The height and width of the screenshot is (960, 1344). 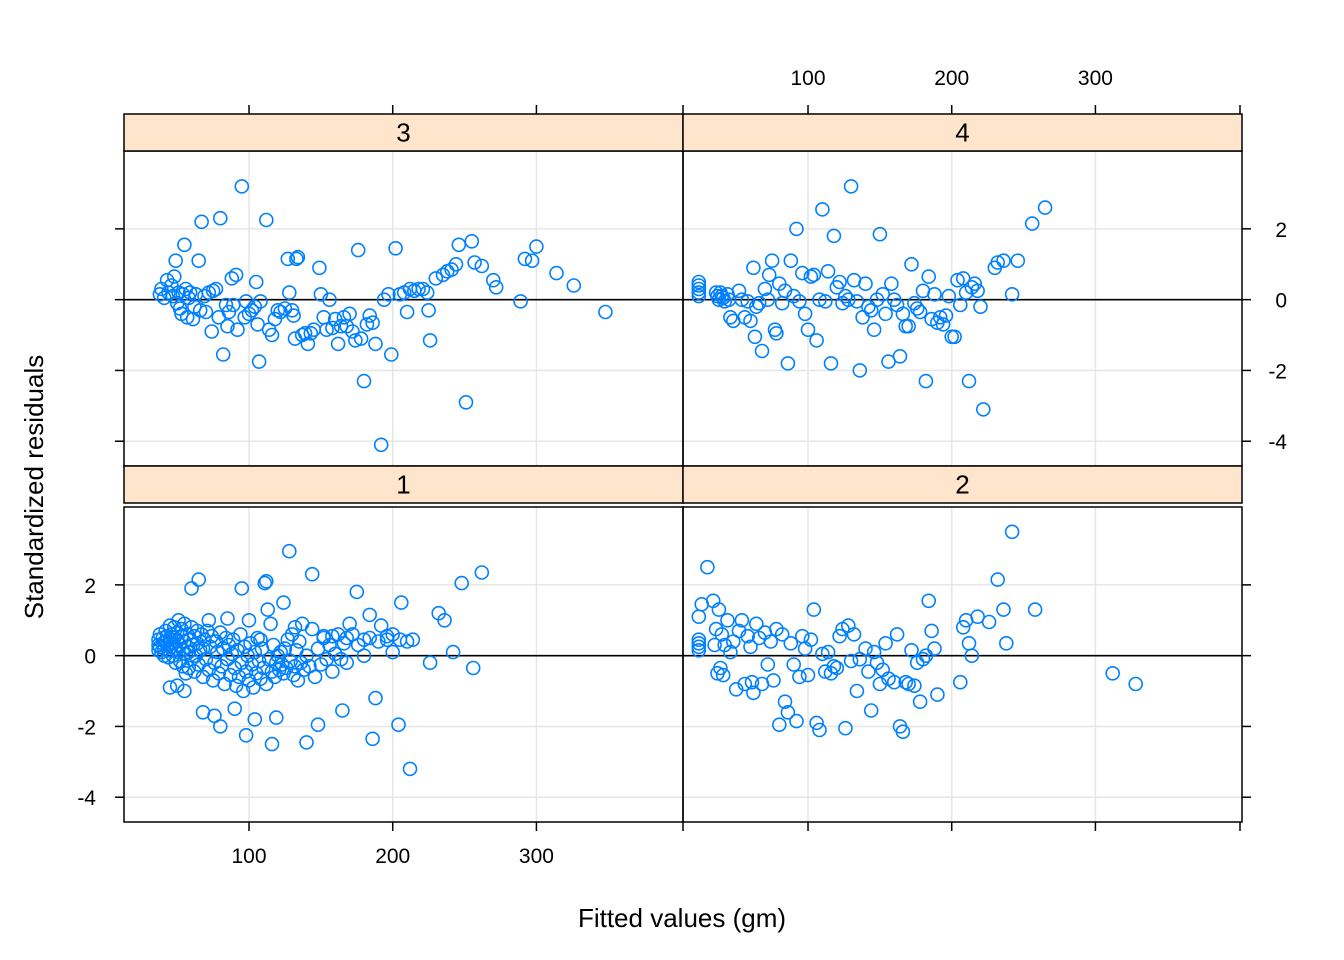 What do you see at coordinates (1277, 442) in the screenshot?
I see `y-tick-label: -4` at bounding box center [1277, 442].